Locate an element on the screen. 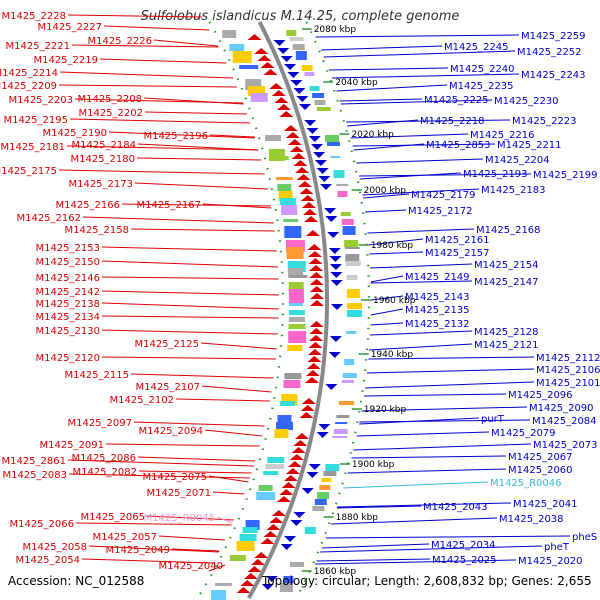  left-gene-label: M1425_2083 is located at coordinates (34, 475).